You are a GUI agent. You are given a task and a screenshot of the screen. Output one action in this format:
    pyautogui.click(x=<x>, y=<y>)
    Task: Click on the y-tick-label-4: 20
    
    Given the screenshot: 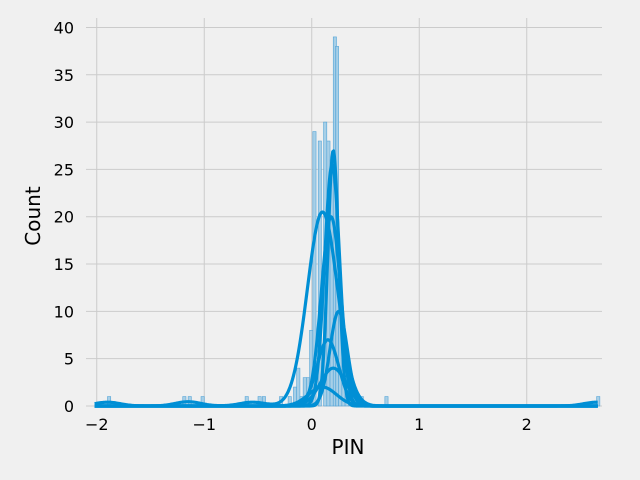 What is the action you would take?
    pyautogui.click(x=64, y=217)
    